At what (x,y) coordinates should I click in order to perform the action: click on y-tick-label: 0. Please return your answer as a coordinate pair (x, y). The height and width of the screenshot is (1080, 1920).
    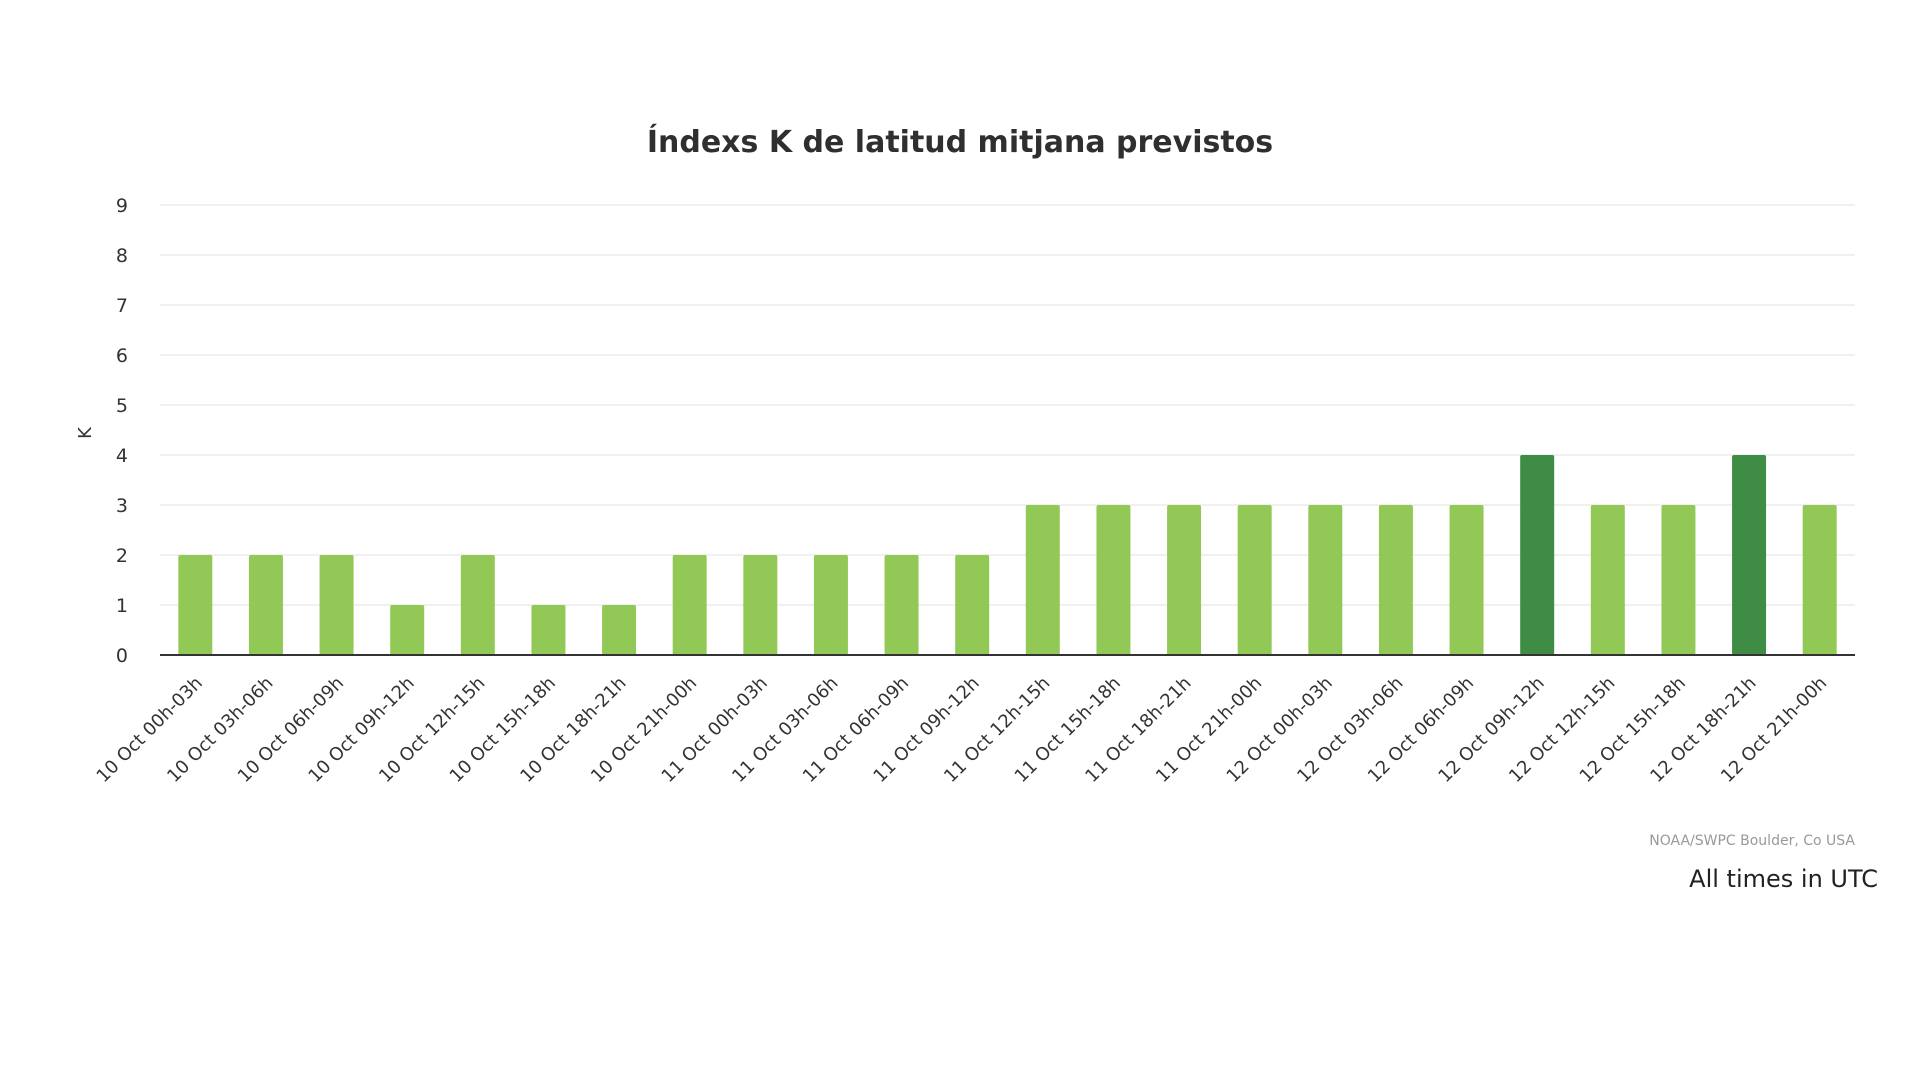
    Looking at the image, I should click on (122, 656).